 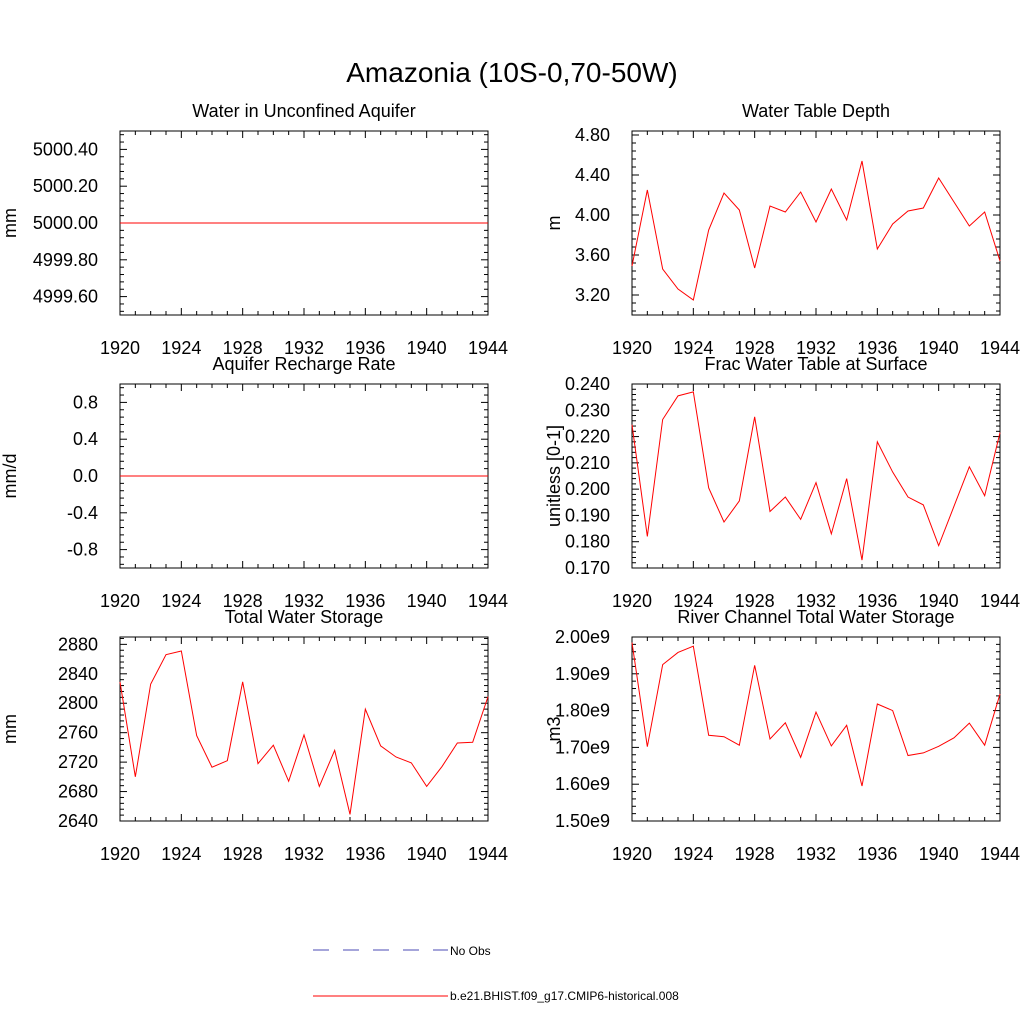 What do you see at coordinates (85, 439) in the screenshot?
I see `y-tick-label: 0.4` at bounding box center [85, 439].